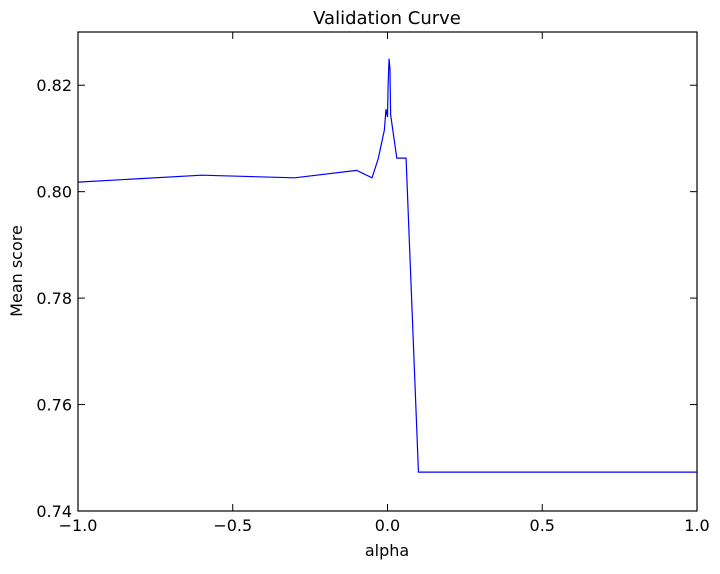 The height and width of the screenshot is (574, 720). Describe the element at coordinates (54, 511) in the screenshot. I see `y-tick-label: 0.74` at that location.